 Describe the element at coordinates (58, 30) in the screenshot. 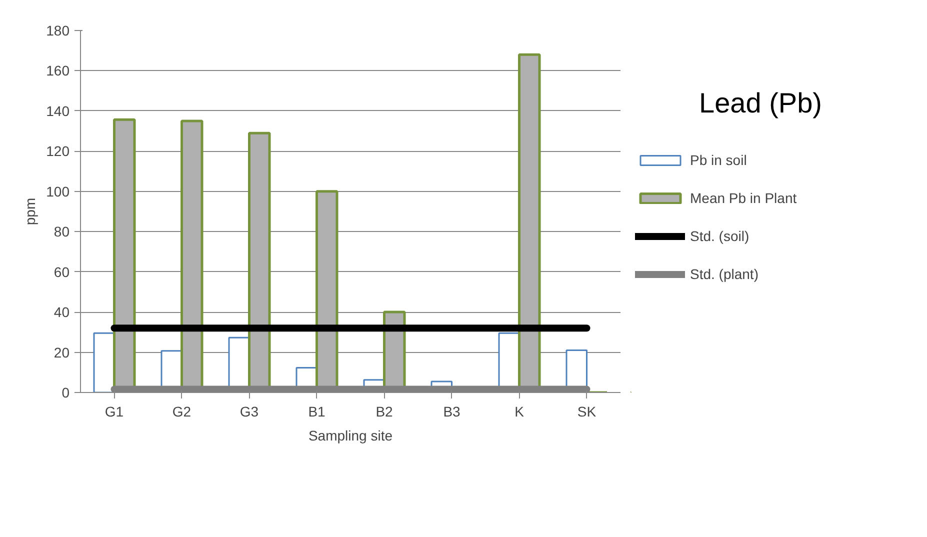

I see `y-tick-label: 180` at that location.